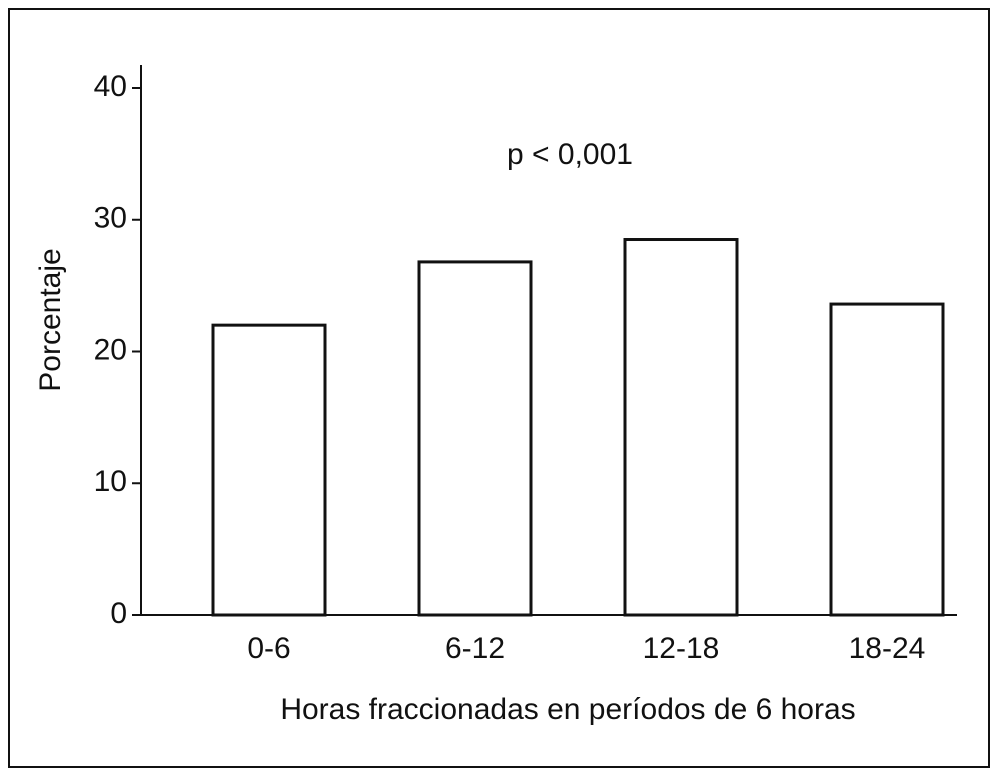  Describe the element at coordinates (50, 319) in the screenshot. I see `y-axis-label: Porcentaje` at that location.